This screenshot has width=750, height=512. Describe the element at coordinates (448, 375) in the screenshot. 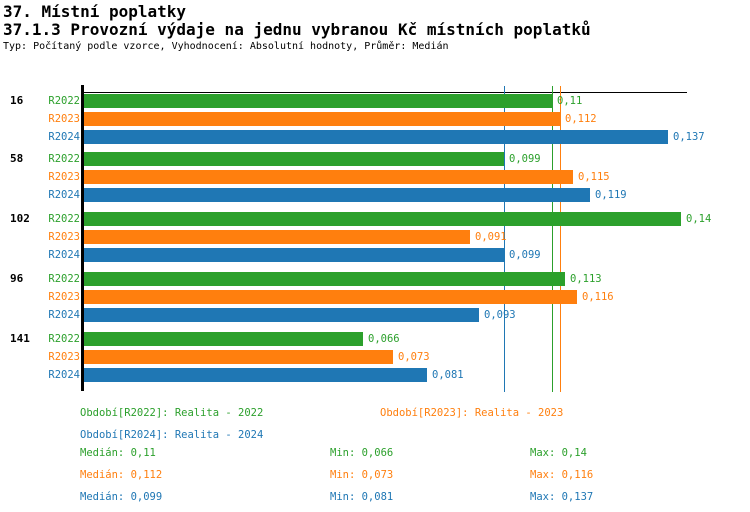

I see `bar-value-label: 0,081` at that location.